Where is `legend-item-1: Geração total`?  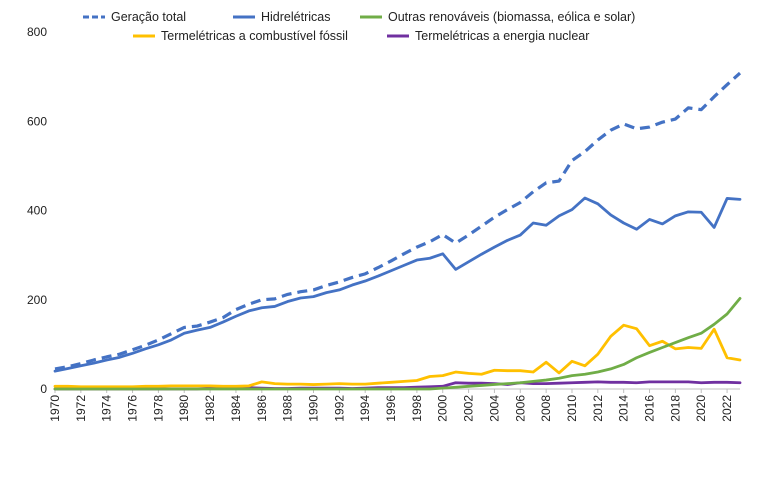 legend-item-1: Geração total is located at coordinates (134, 17).